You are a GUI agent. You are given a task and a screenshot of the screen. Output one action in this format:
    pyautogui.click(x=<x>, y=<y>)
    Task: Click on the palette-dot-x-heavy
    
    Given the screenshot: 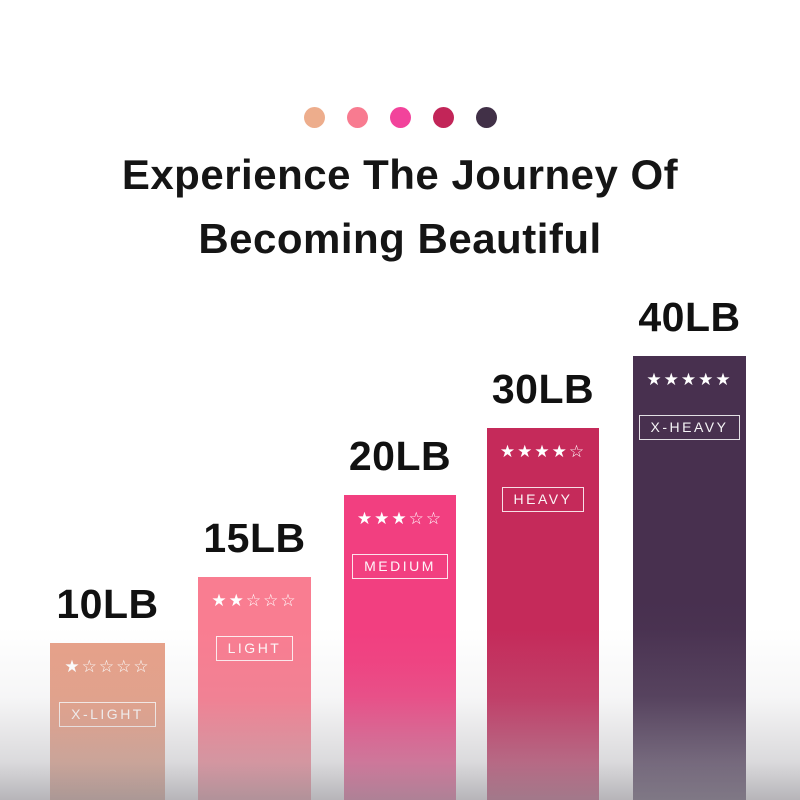 What is the action you would take?
    pyautogui.click(x=486, y=117)
    